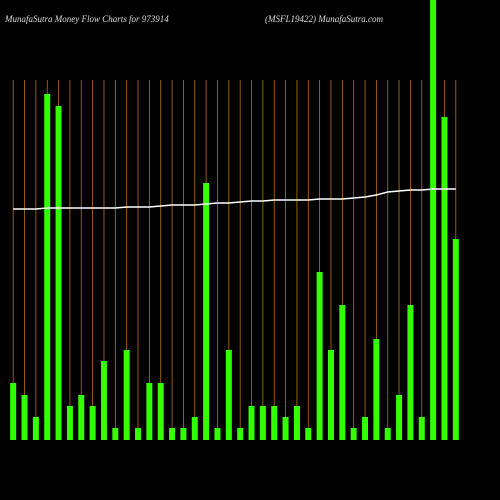 The height and width of the screenshot is (500, 500). Describe the element at coordinates (234, 199) in the screenshot. I see `line` at that location.